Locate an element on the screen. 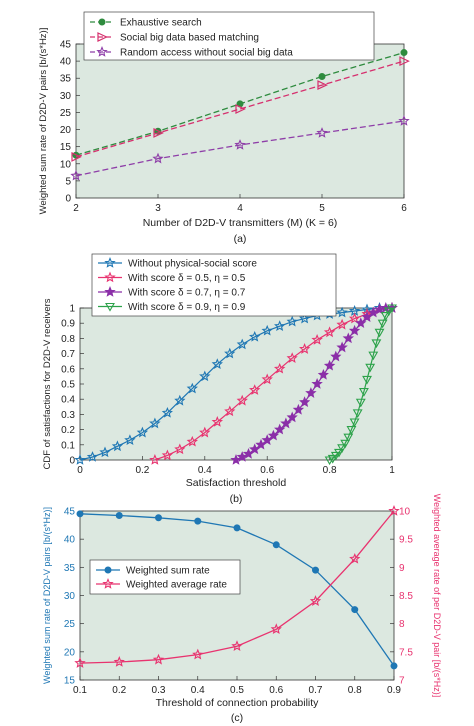 This screenshot has height=726, width=474. chart-b-x-tick-label: 1 is located at coordinates (392, 470).